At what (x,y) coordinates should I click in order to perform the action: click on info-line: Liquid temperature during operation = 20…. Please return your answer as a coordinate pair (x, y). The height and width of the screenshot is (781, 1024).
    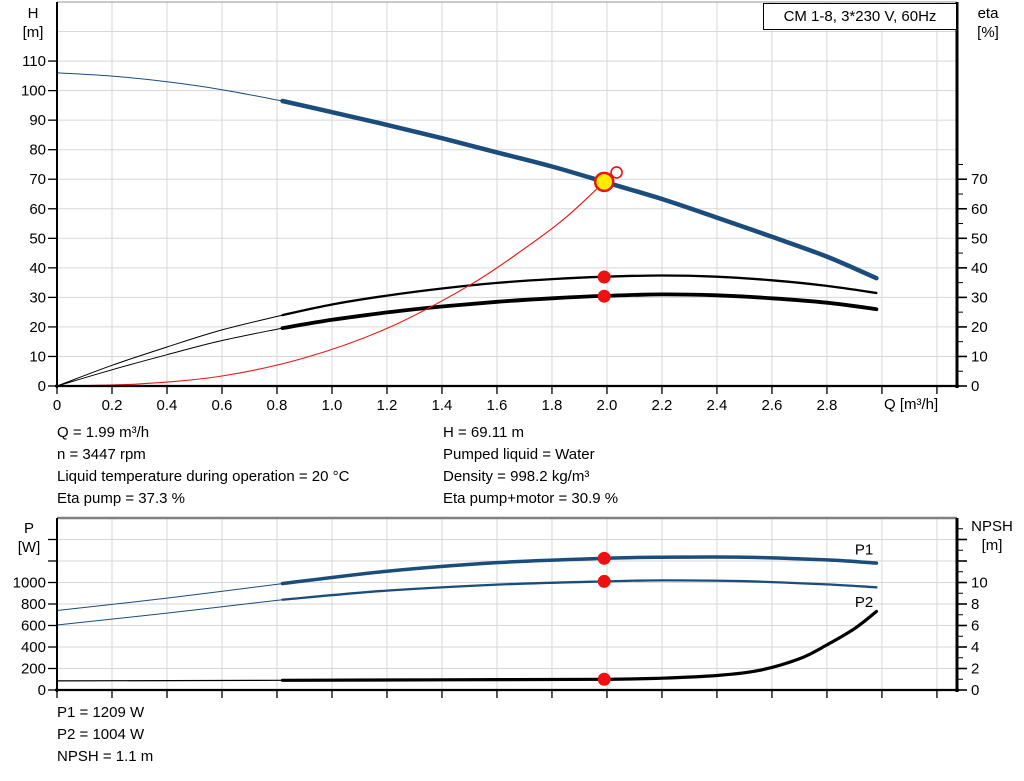
    Looking at the image, I should click on (203, 476).